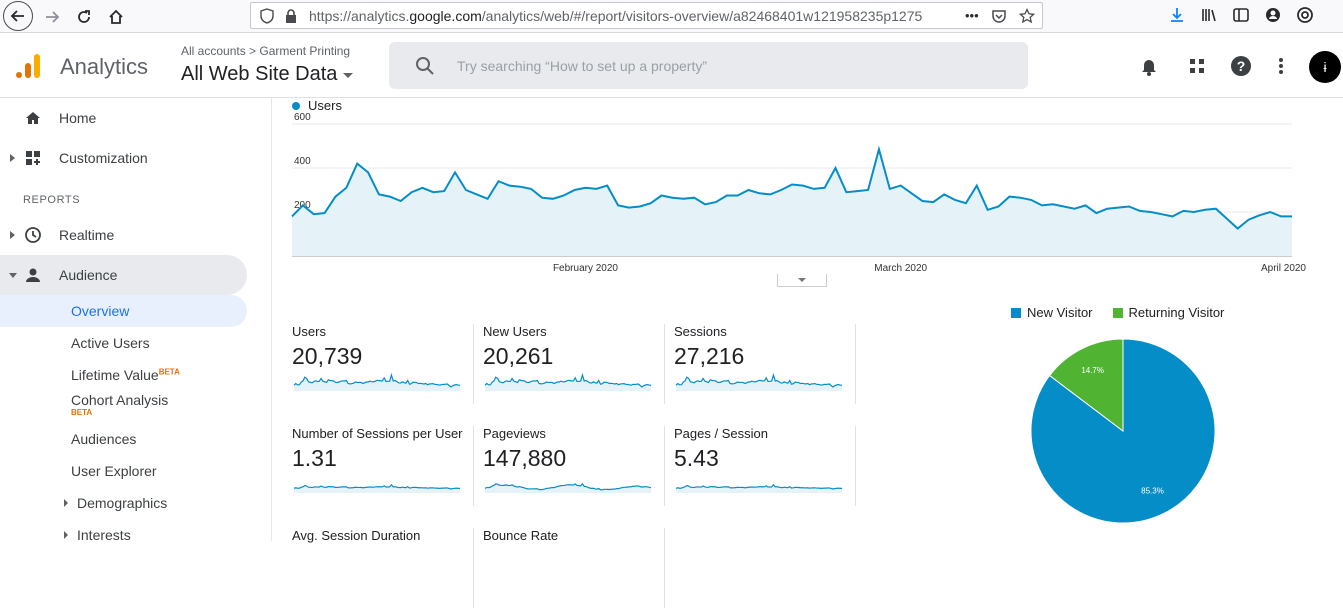  Describe the element at coordinates (1092, 370) in the screenshot. I see `pie-slice-label: 14.7%` at that location.